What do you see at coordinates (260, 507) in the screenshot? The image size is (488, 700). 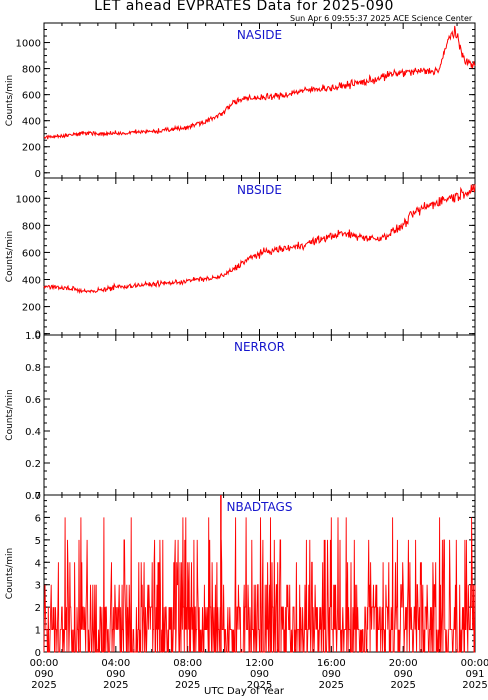 I see `panel-title: NBADTAGS` at bounding box center [260, 507].